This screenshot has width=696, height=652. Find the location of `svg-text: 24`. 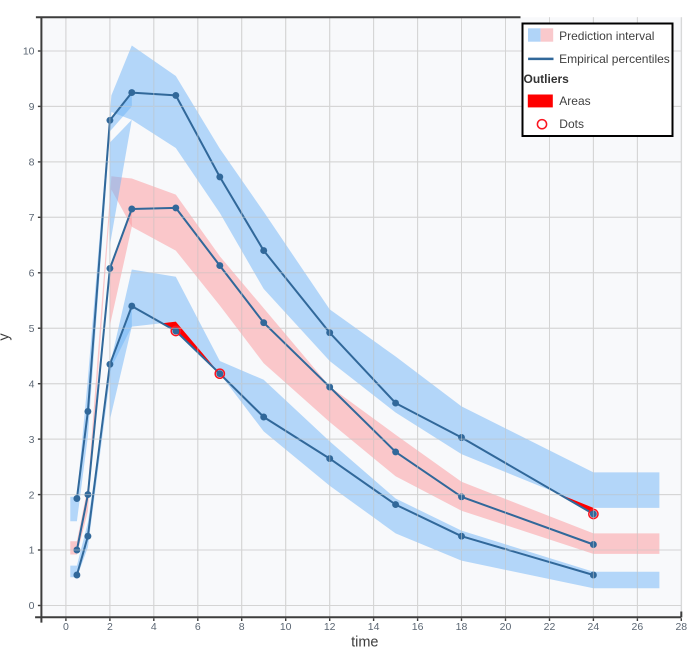

svg-text: 24 is located at coordinates (594, 627).